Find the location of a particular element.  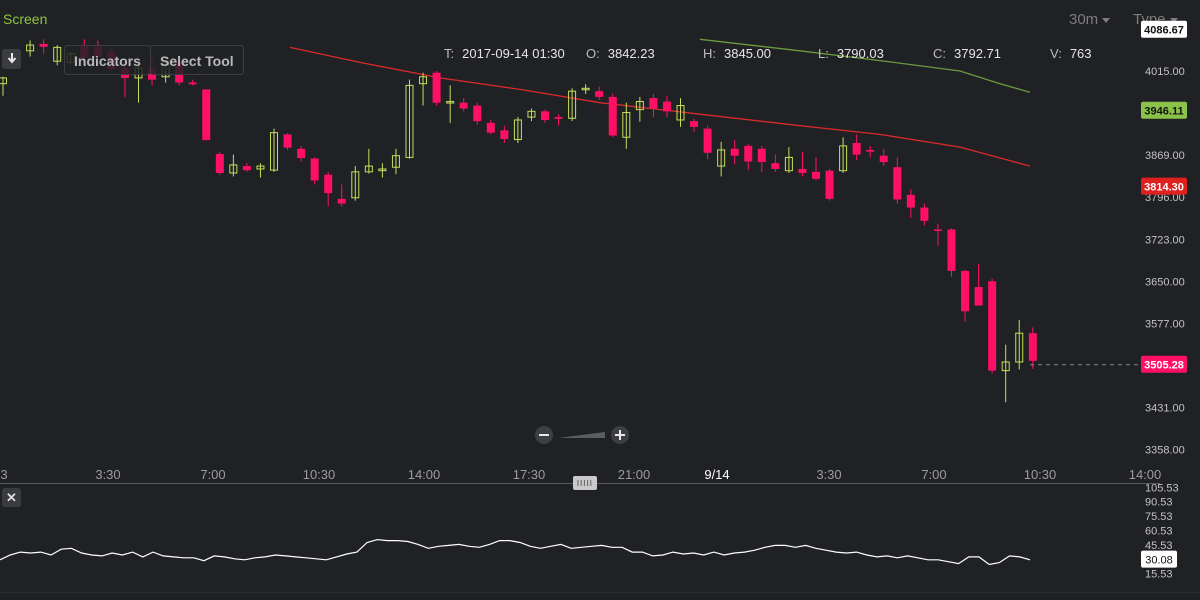

timeframe-dropdown: 30m is located at coordinates (1090, 19).